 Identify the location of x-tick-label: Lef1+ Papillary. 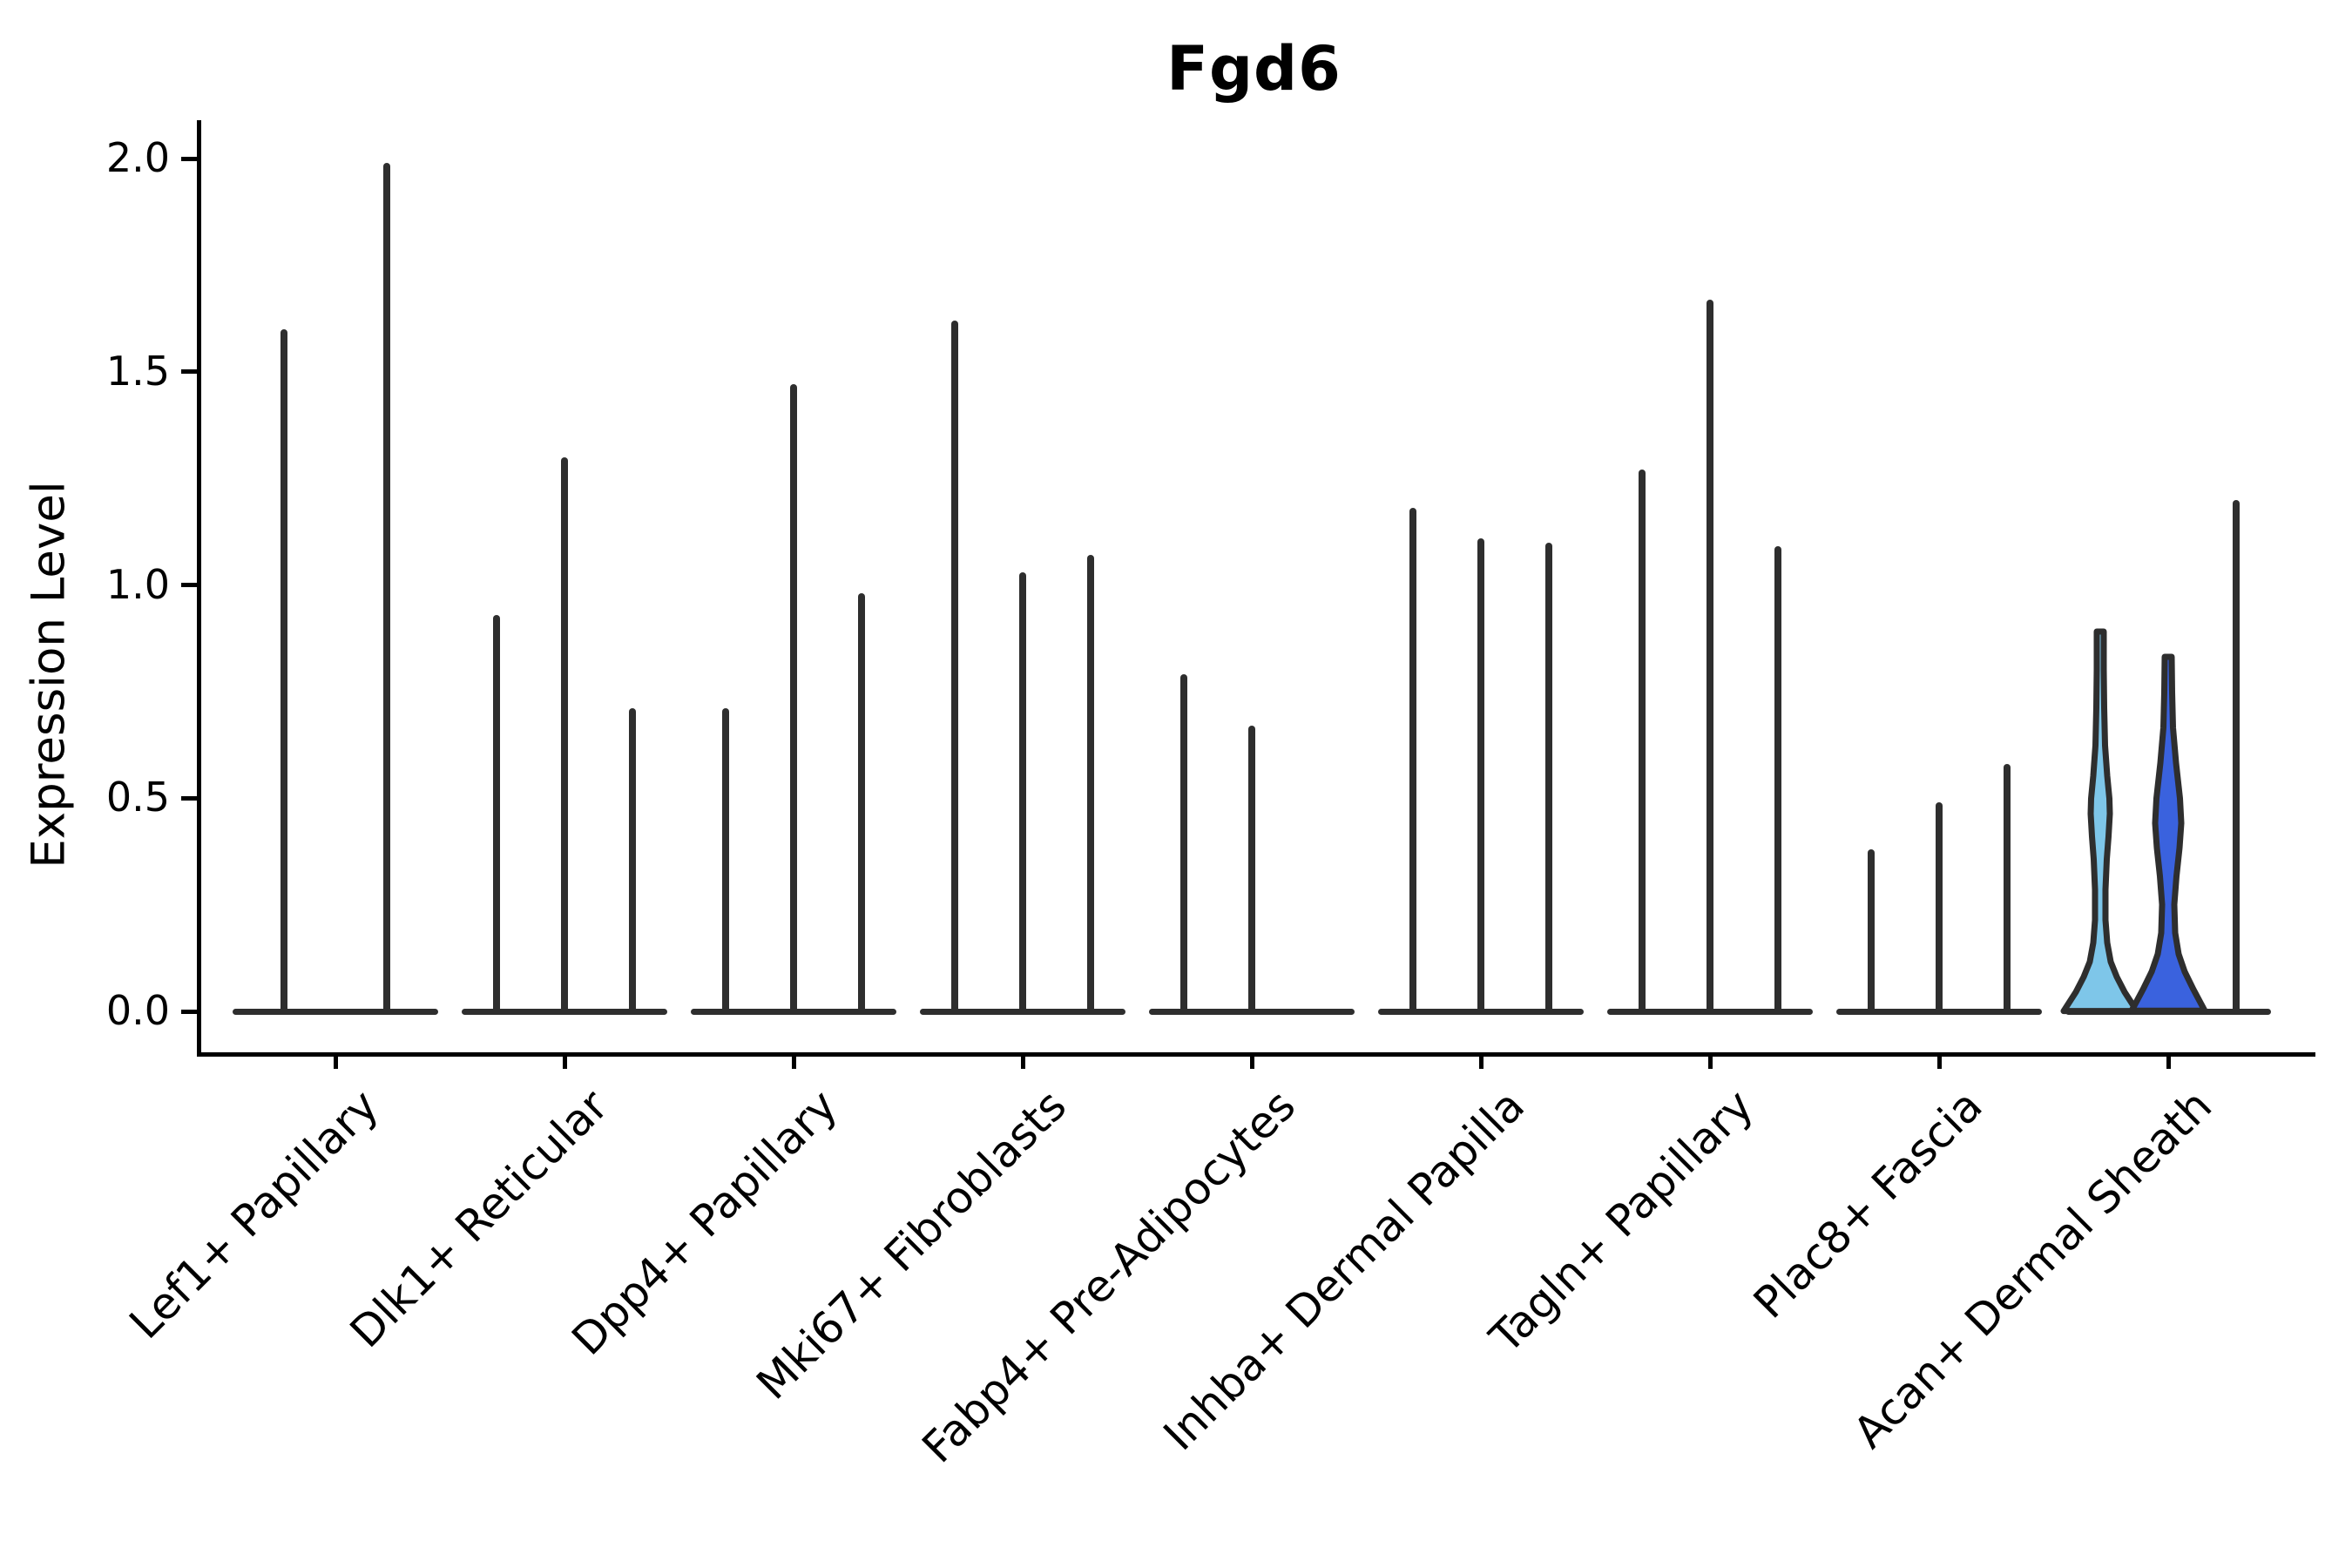
(254, 1214).